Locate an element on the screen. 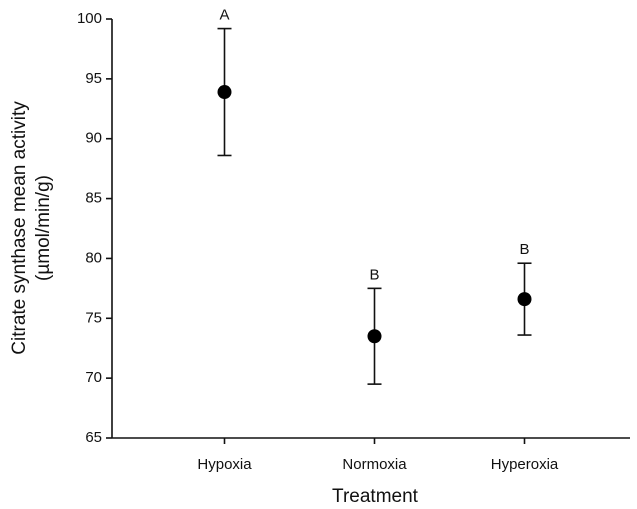 The image size is (637, 509). y-axis-title-line: Citrate synthase mean activity is located at coordinates (19, 228).